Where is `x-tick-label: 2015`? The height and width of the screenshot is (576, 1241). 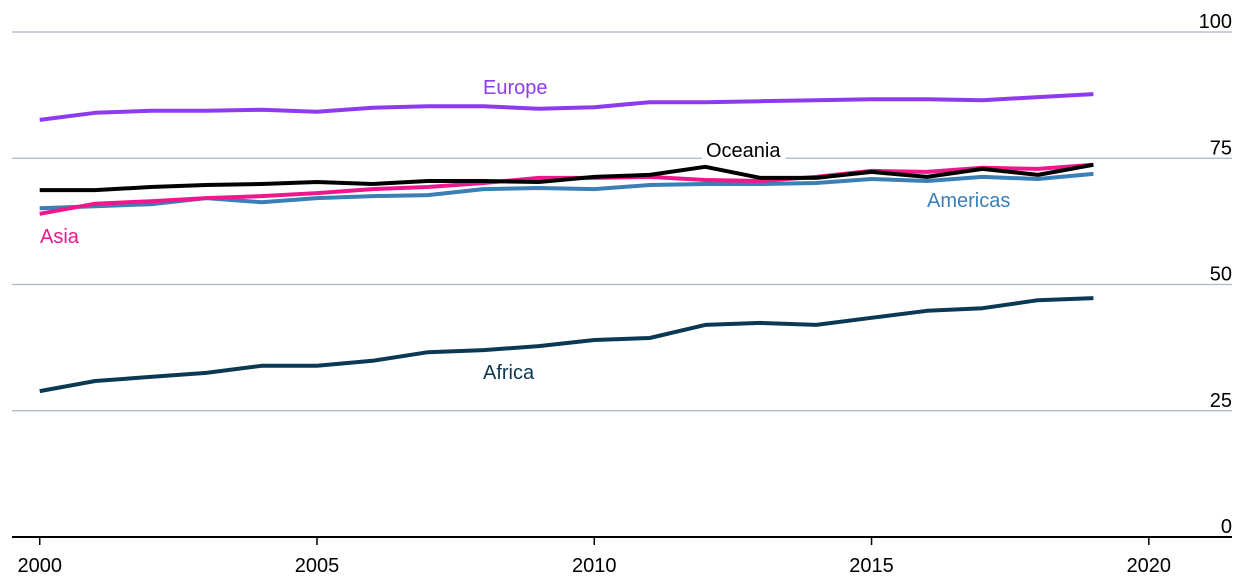 x-tick-label: 2015 is located at coordinates (871, 565).